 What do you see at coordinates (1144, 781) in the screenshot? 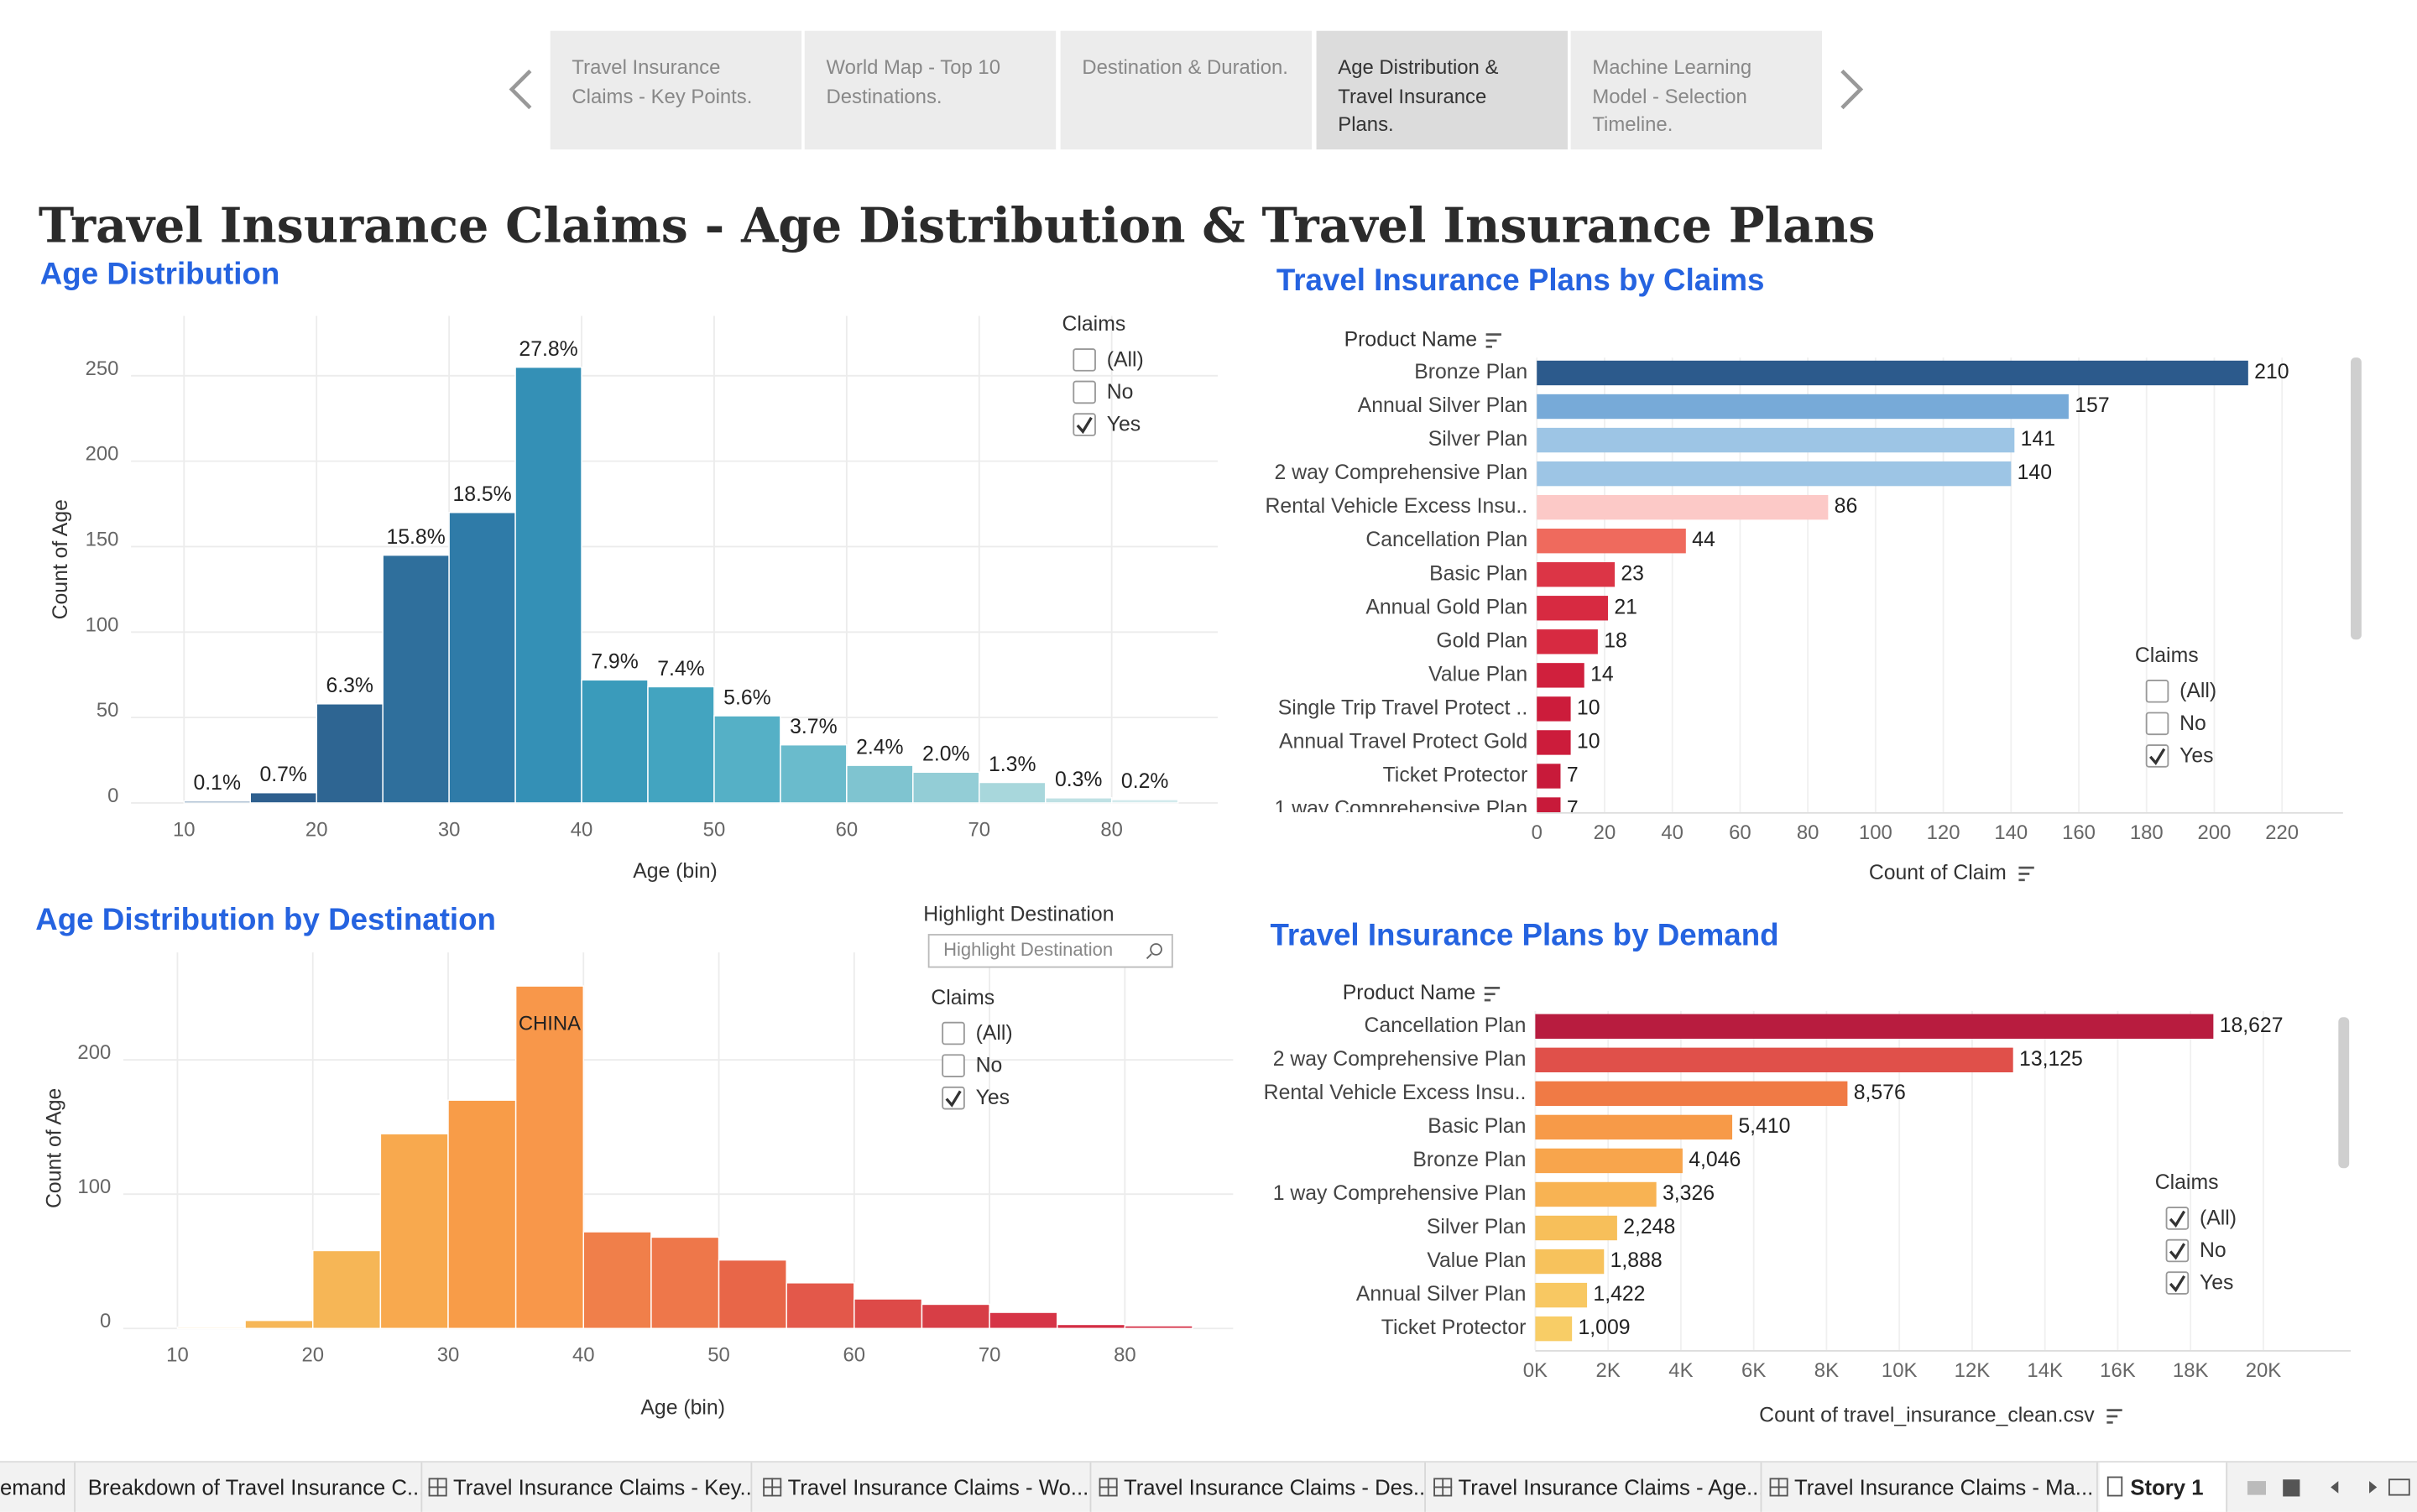
I see `data-label: 0.2%` at bounding box center [1144, 781].